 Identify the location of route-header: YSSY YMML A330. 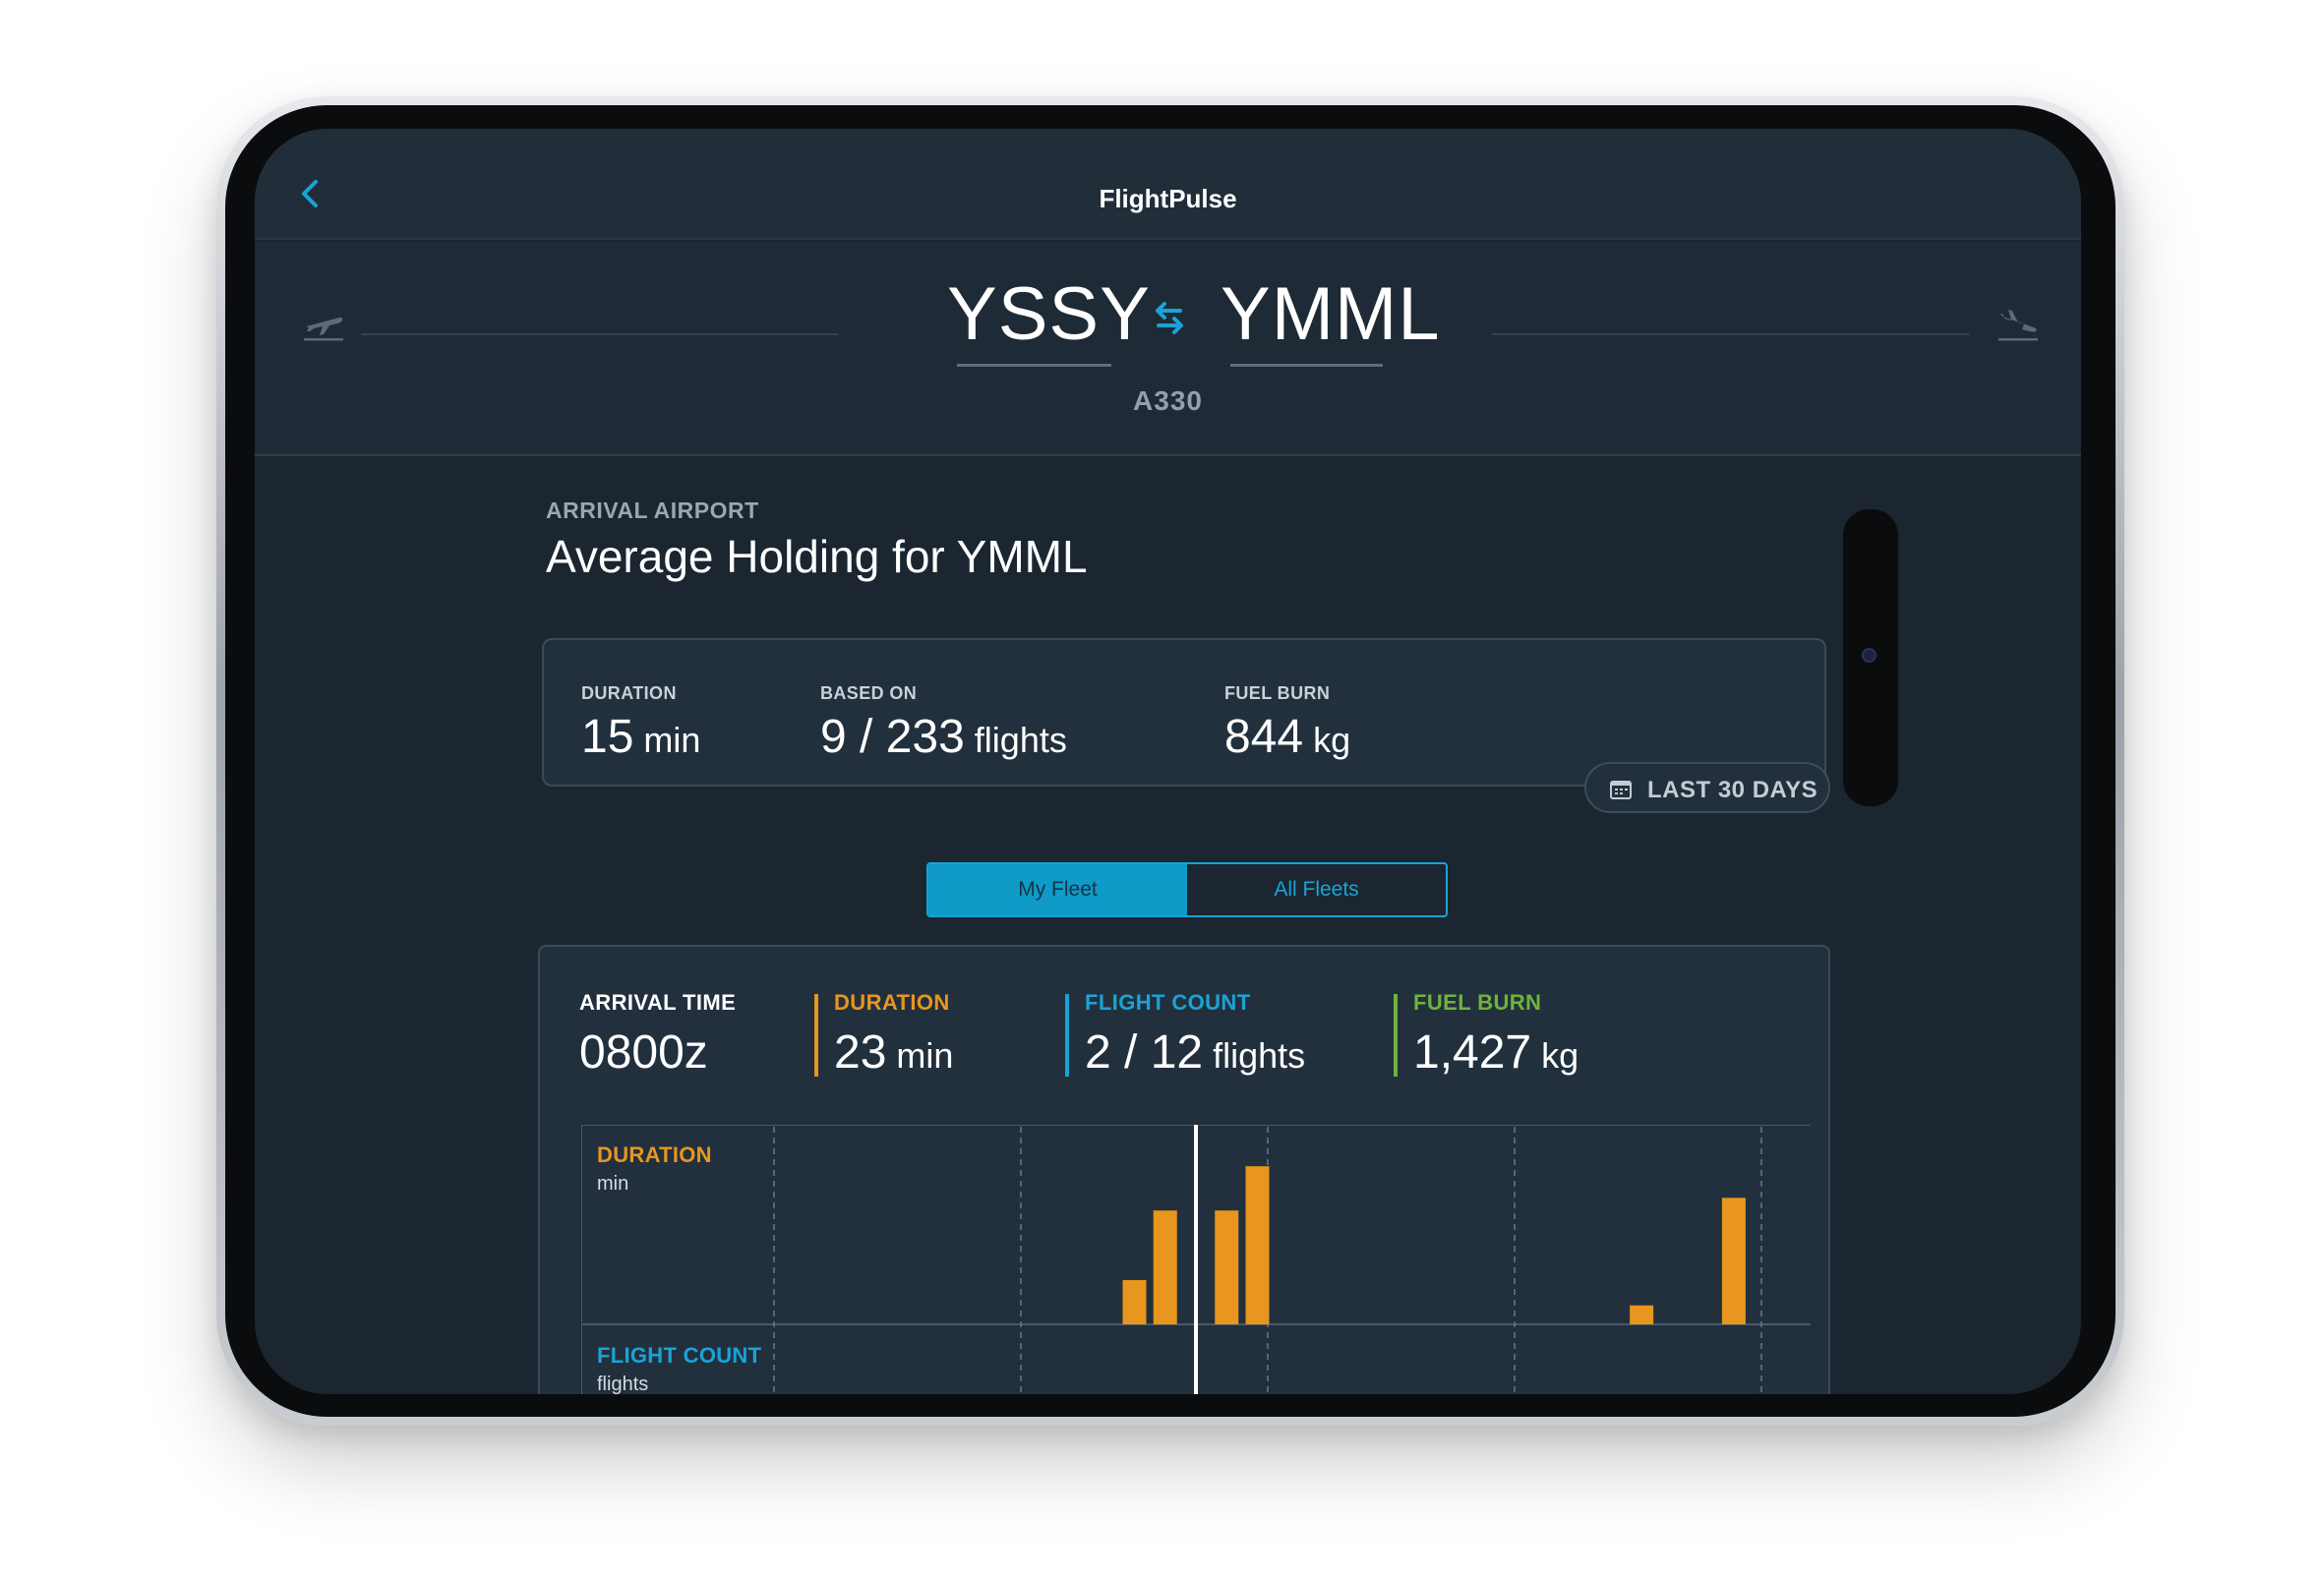
(1168, 349).